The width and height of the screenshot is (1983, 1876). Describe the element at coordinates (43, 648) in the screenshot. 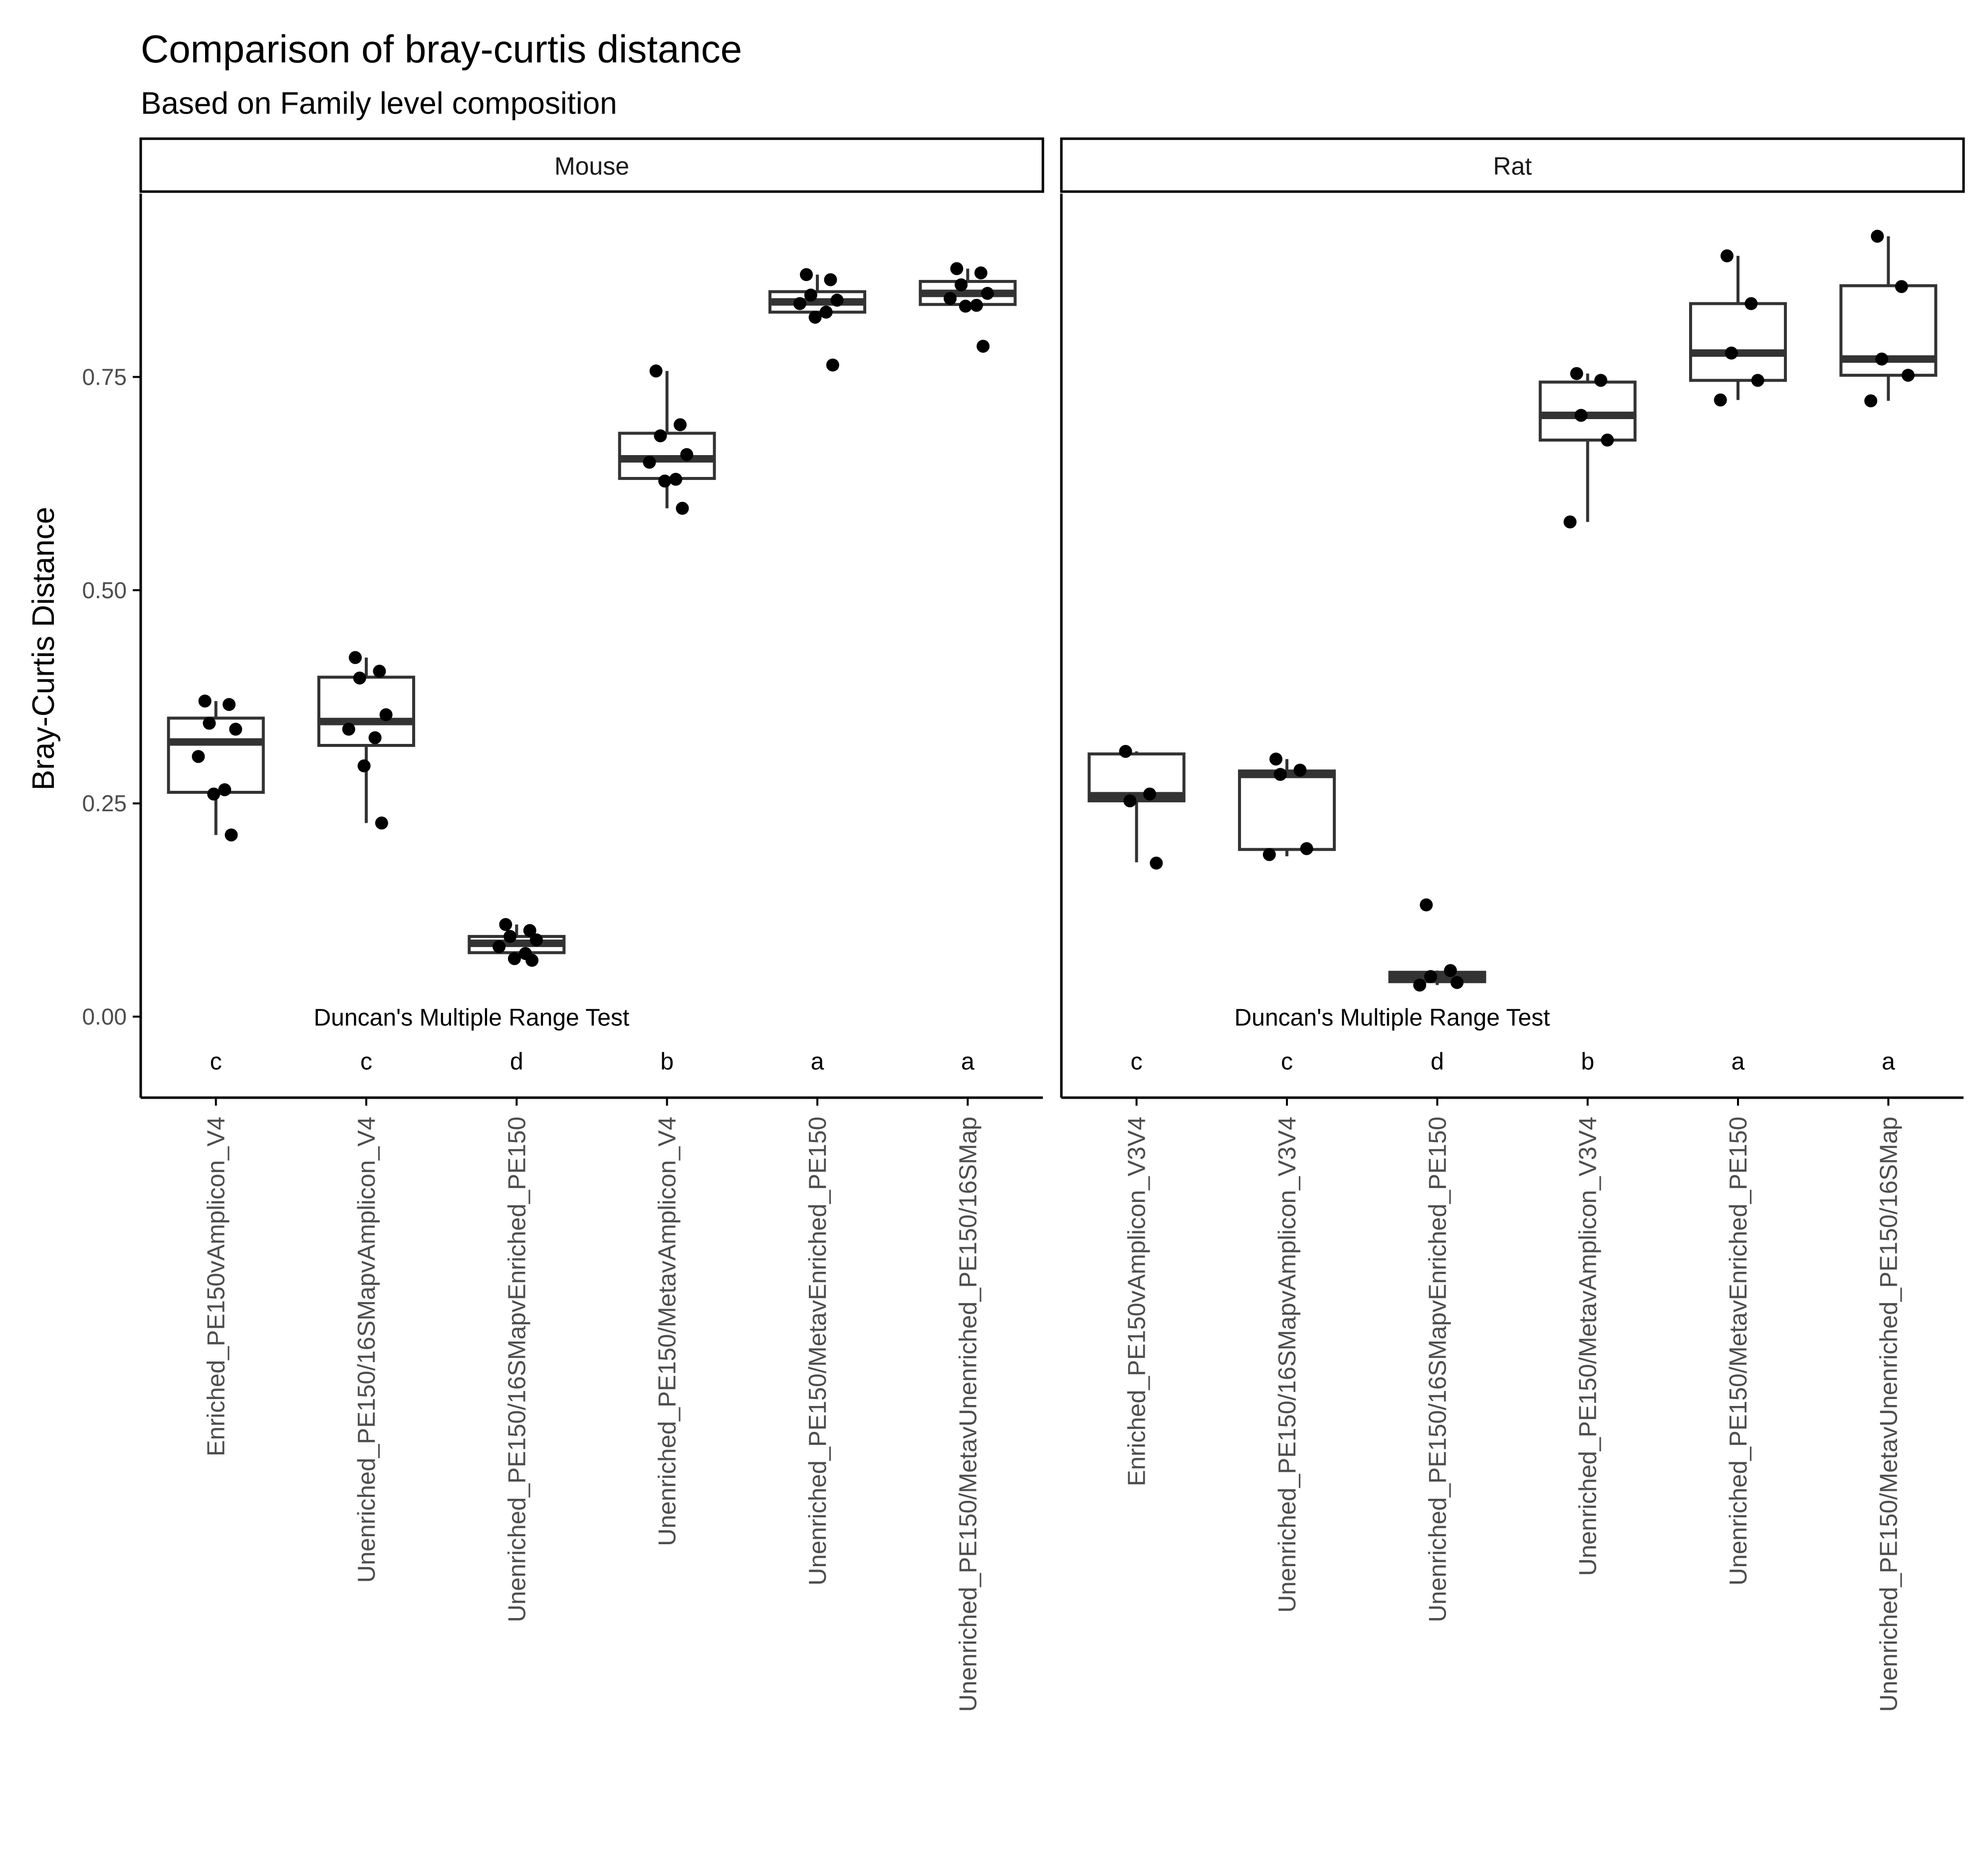

I see `y-axis-label: Bray-Curtis Distance` at that location.